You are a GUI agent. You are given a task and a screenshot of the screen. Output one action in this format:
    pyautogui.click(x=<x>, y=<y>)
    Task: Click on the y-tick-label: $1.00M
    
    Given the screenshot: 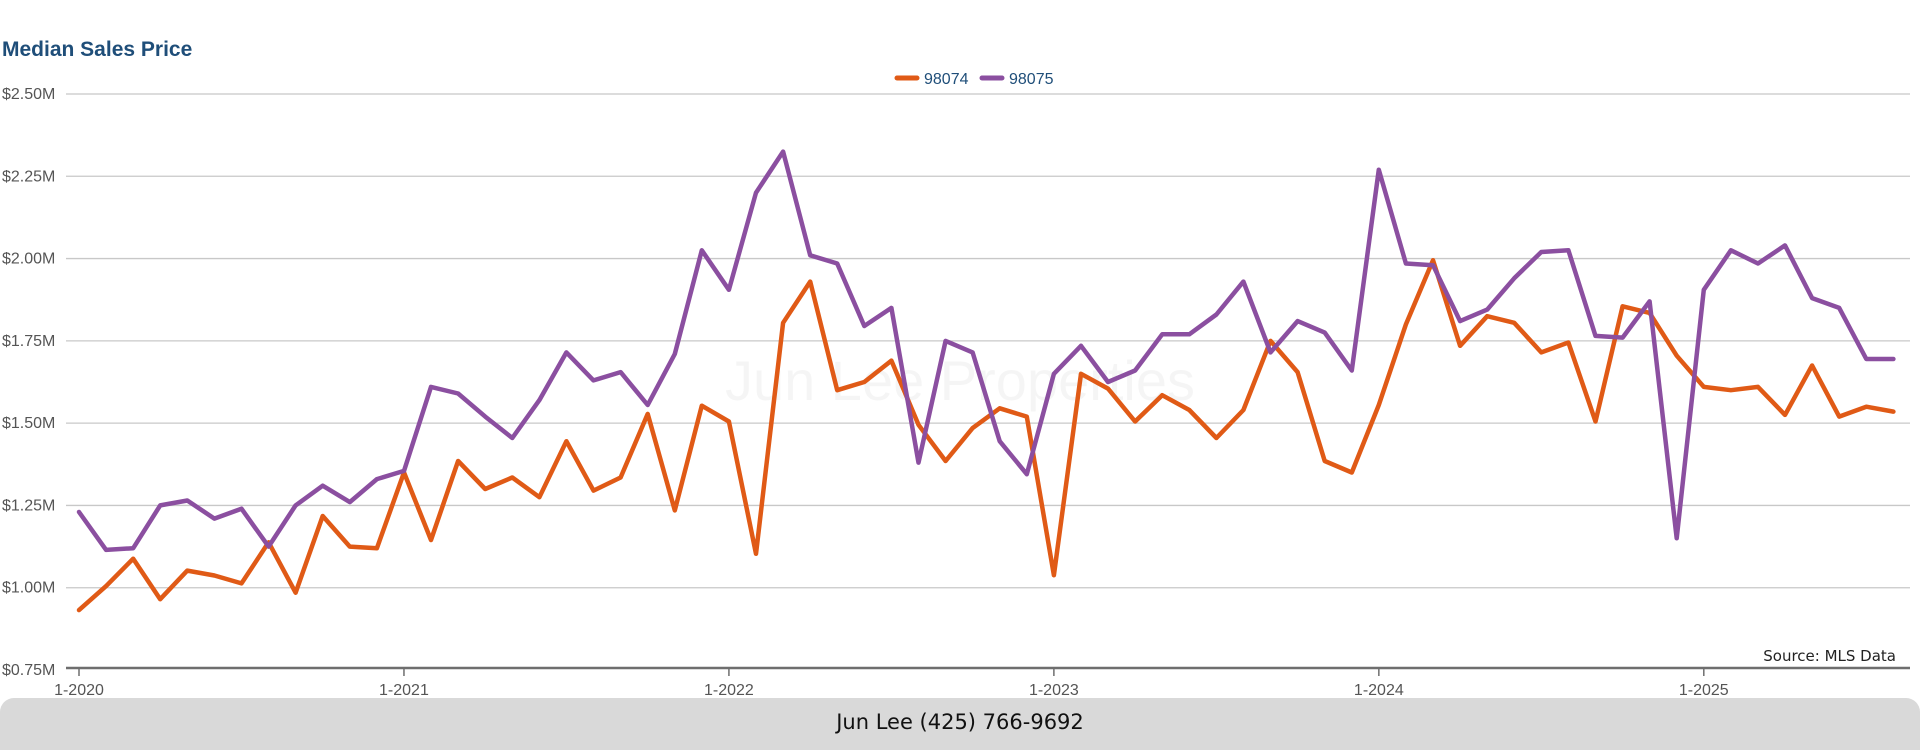 What is the action you would take?
    pyautogui.click(x=28, y=588)
    